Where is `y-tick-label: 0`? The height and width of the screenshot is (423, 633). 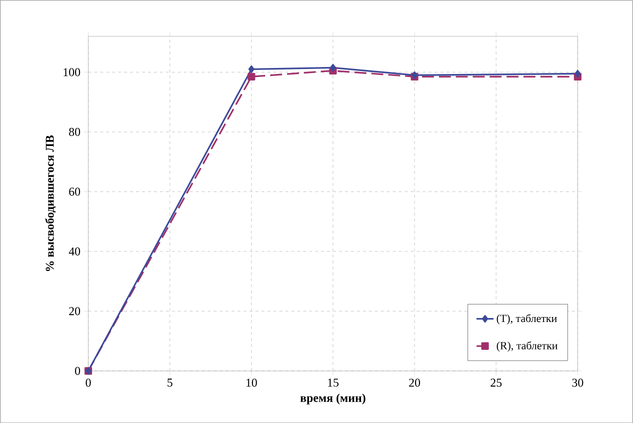 y-tick-label: 0 is located at coordinates (77, 370).